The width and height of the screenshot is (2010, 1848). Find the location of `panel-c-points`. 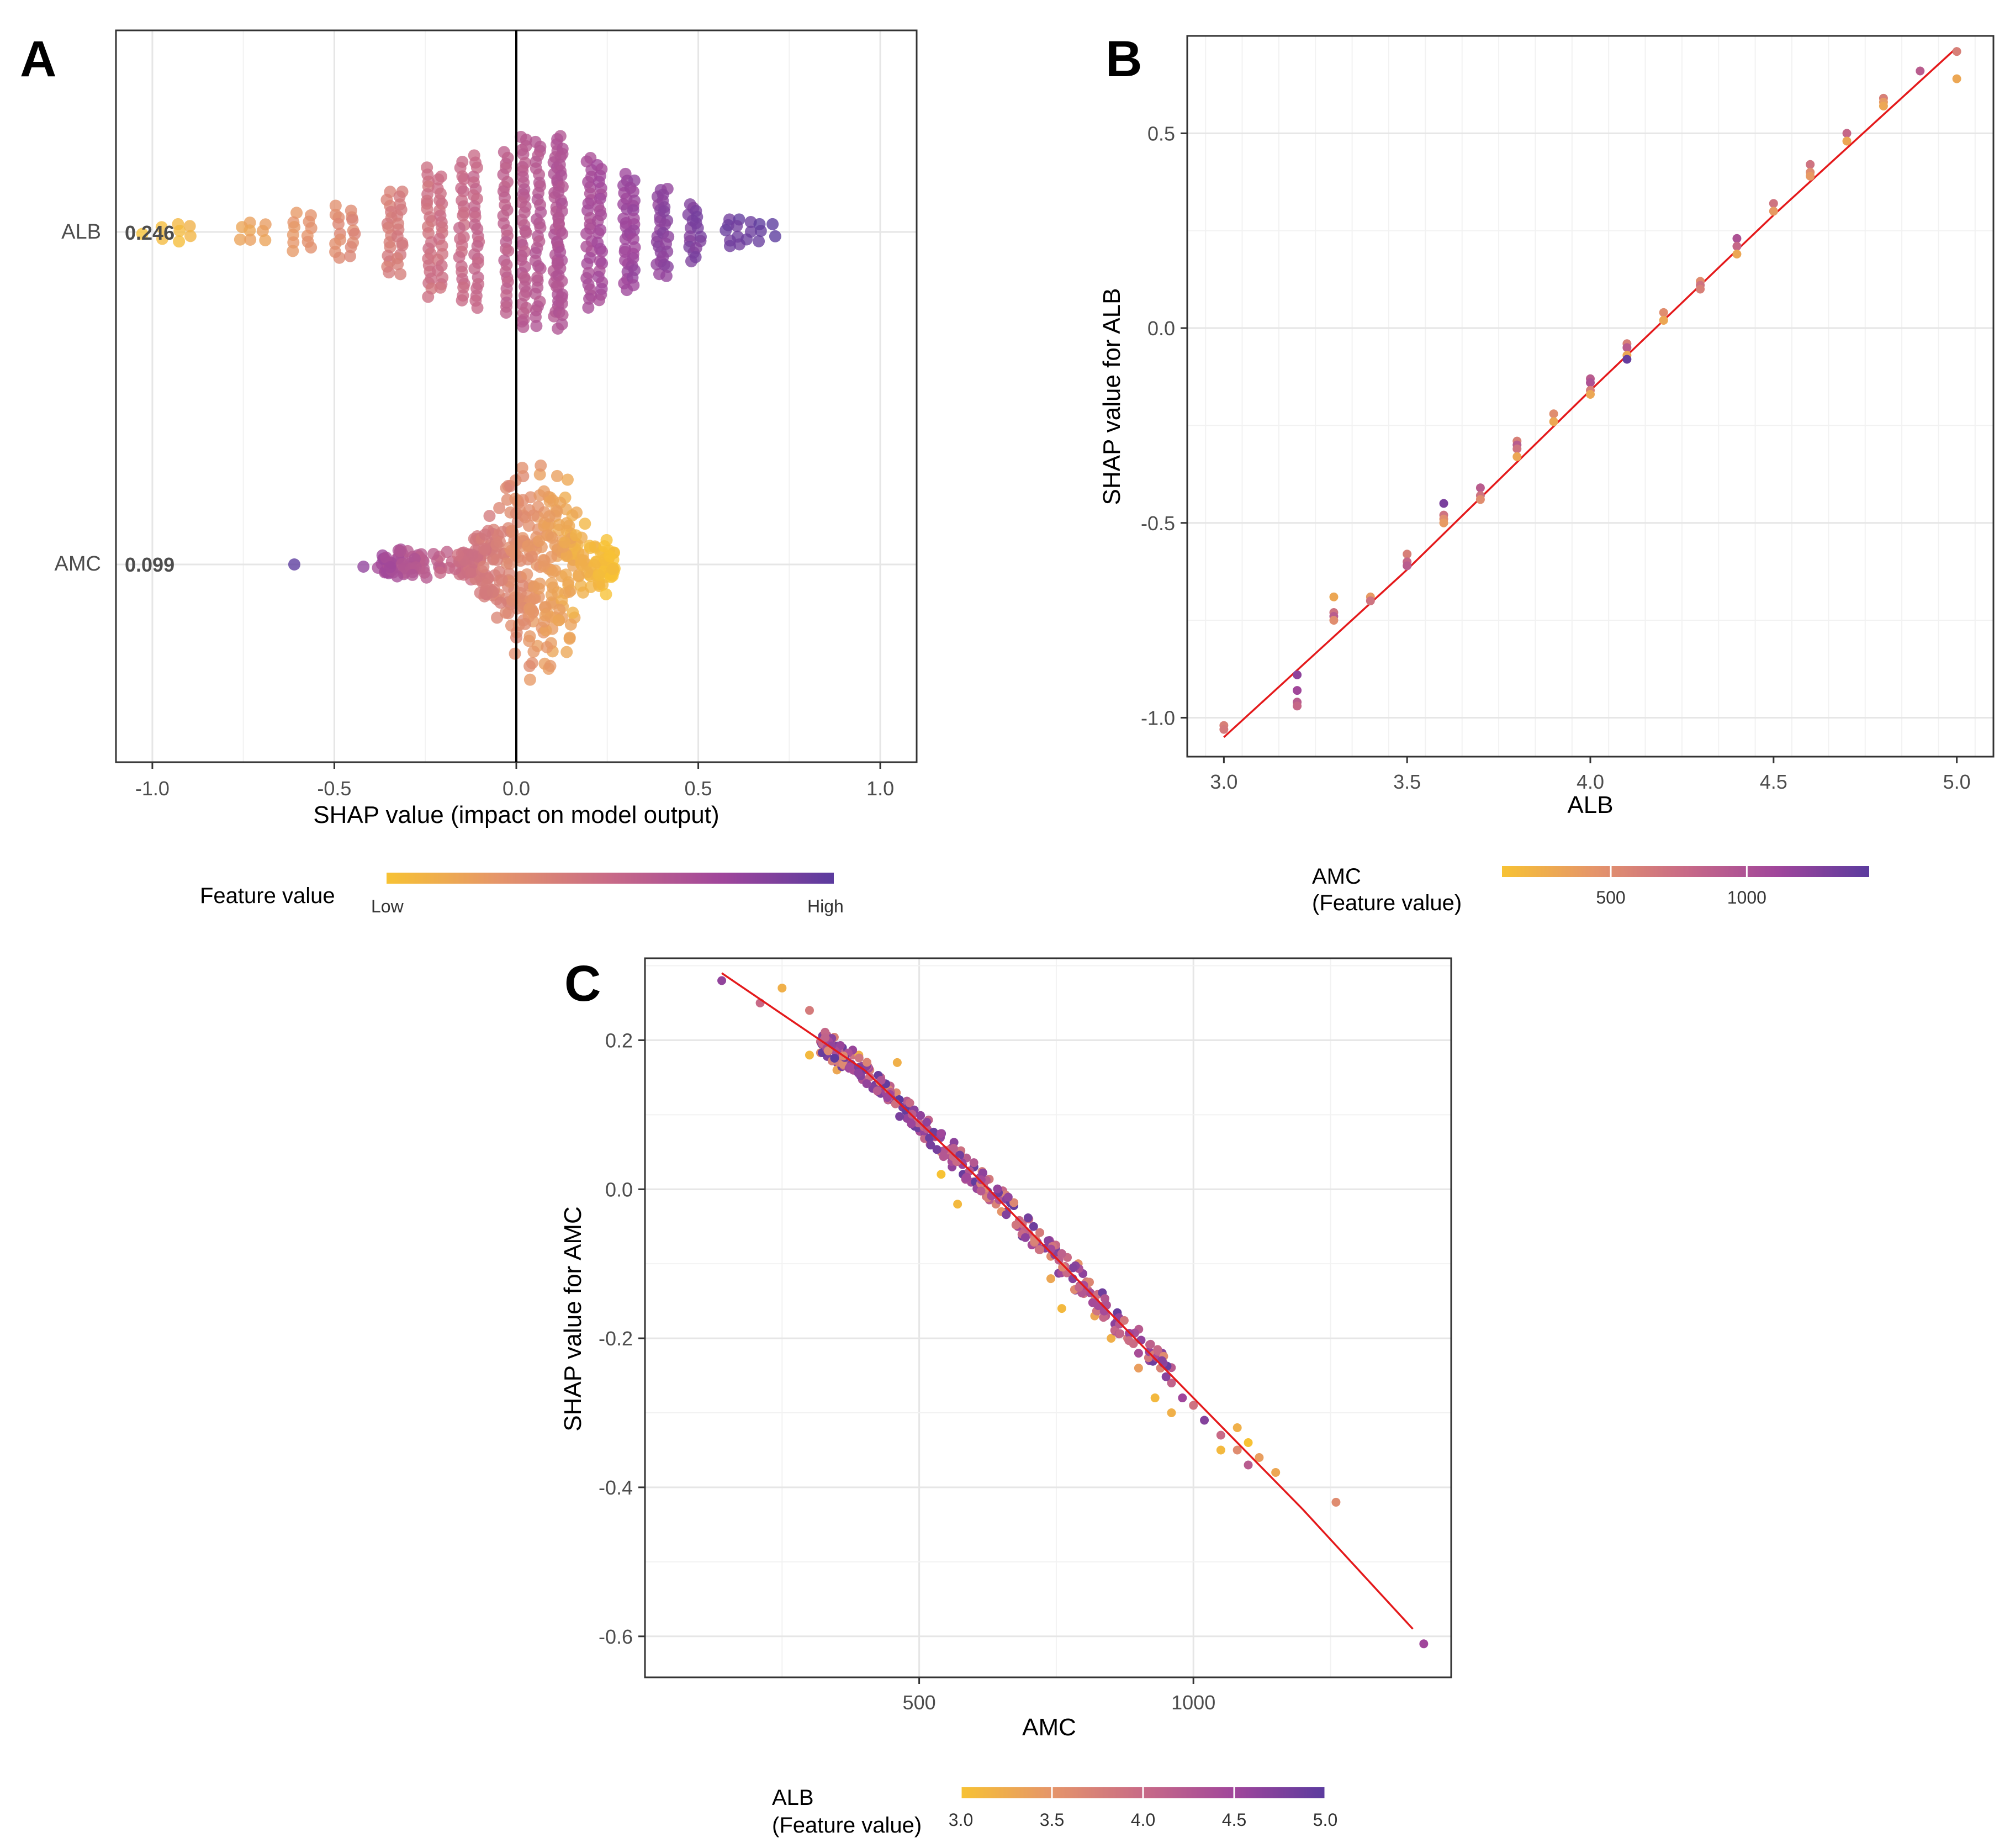

panel-c-points is located at coordinates (1073, 1312).